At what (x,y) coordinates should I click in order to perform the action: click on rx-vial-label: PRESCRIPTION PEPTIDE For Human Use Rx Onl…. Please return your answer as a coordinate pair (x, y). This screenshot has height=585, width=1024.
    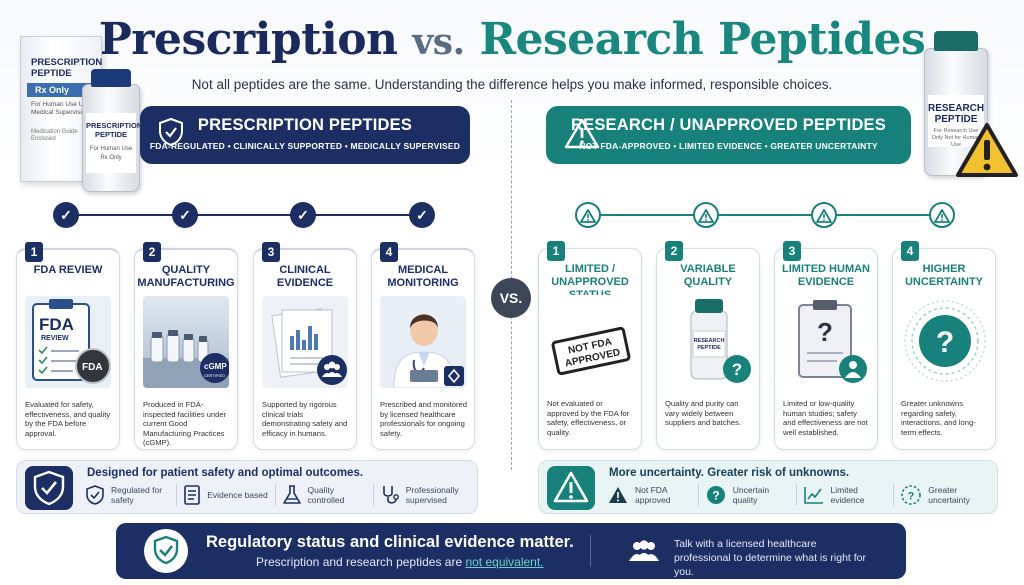
    Looking at the image, I should click on (114, 143).